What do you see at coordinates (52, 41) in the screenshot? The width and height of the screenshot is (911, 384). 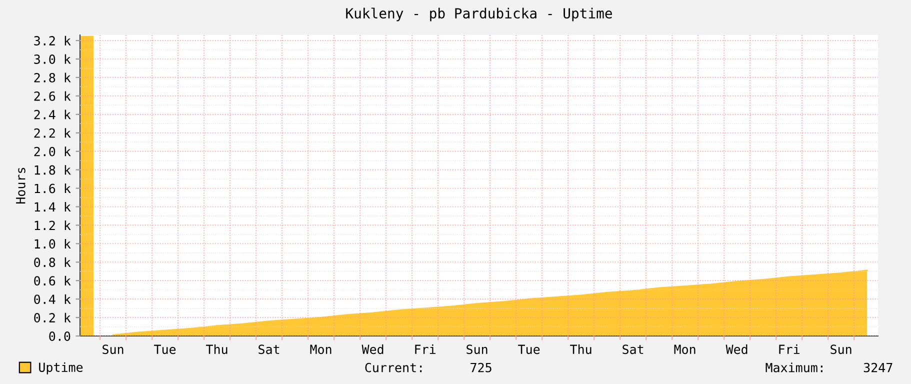 I see `y-tick-label: 3.2 k` at bounding box center [52, 41].